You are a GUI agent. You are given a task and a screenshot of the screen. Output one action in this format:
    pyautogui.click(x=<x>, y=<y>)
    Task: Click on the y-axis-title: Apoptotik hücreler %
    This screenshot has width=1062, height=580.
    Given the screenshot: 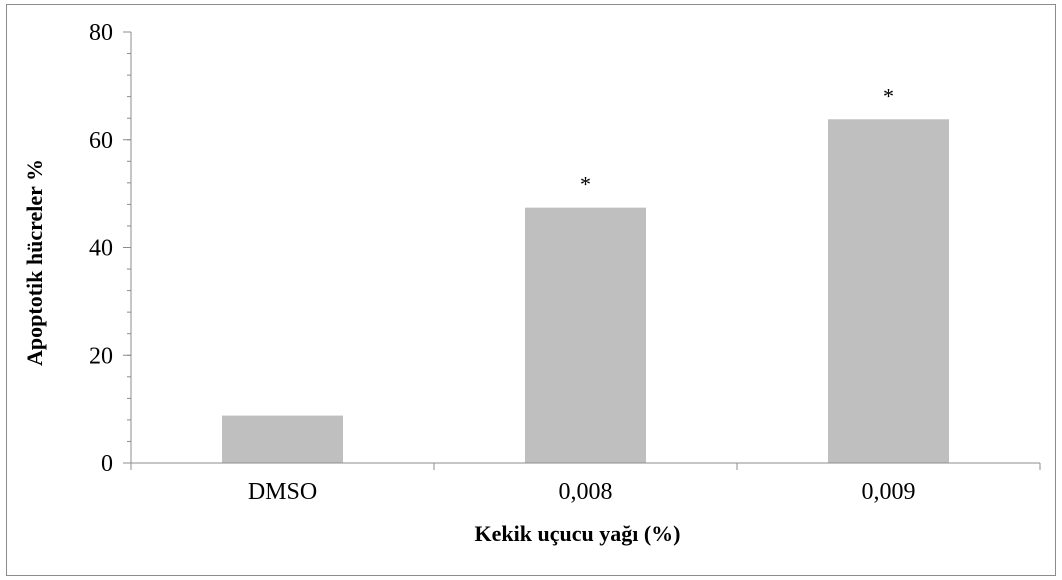 What is the action you would take?
    pyautogui.click(x=34, y=262)
    